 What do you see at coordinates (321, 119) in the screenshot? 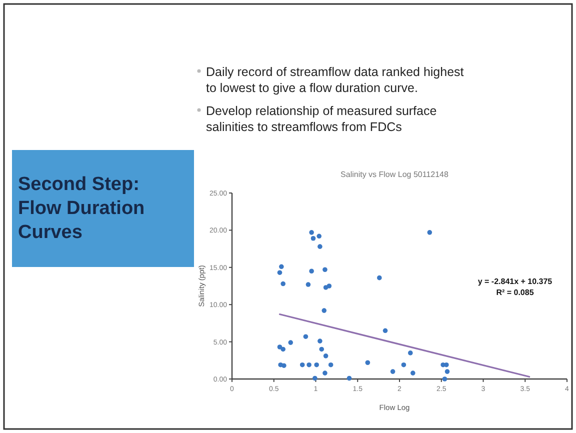
I see `text: Develop relationship of measured surface salinities to streamflows from FDCs` at bounding box center [321, 119].